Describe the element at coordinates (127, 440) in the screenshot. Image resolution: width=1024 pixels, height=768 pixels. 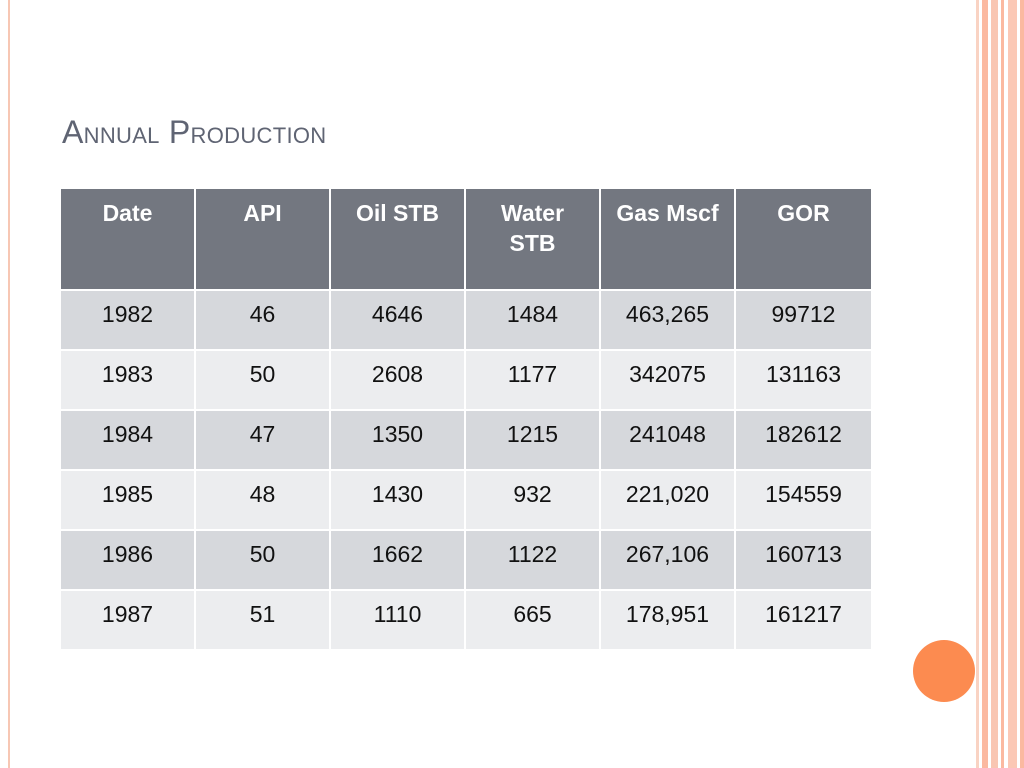
I see `cell-date: 1984` at that location.